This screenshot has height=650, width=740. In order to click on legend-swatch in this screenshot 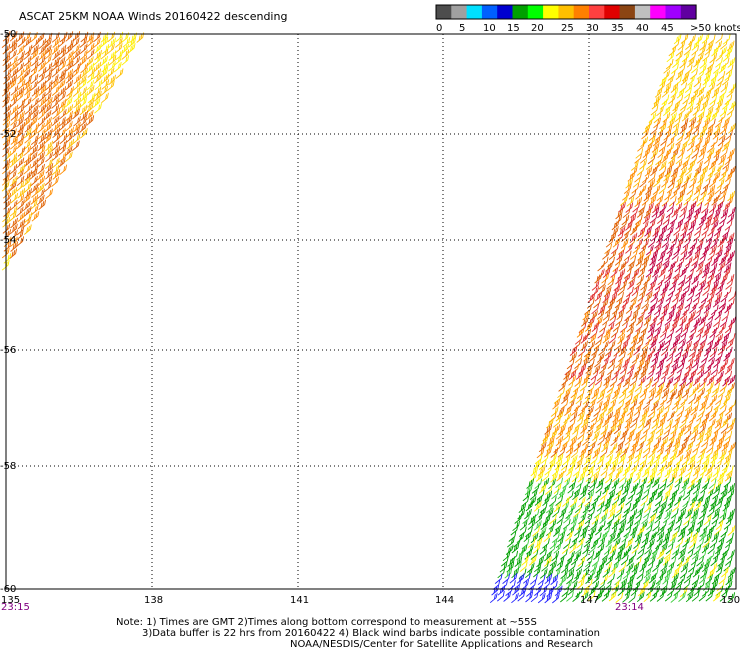, I will do `click(505, 12)`.